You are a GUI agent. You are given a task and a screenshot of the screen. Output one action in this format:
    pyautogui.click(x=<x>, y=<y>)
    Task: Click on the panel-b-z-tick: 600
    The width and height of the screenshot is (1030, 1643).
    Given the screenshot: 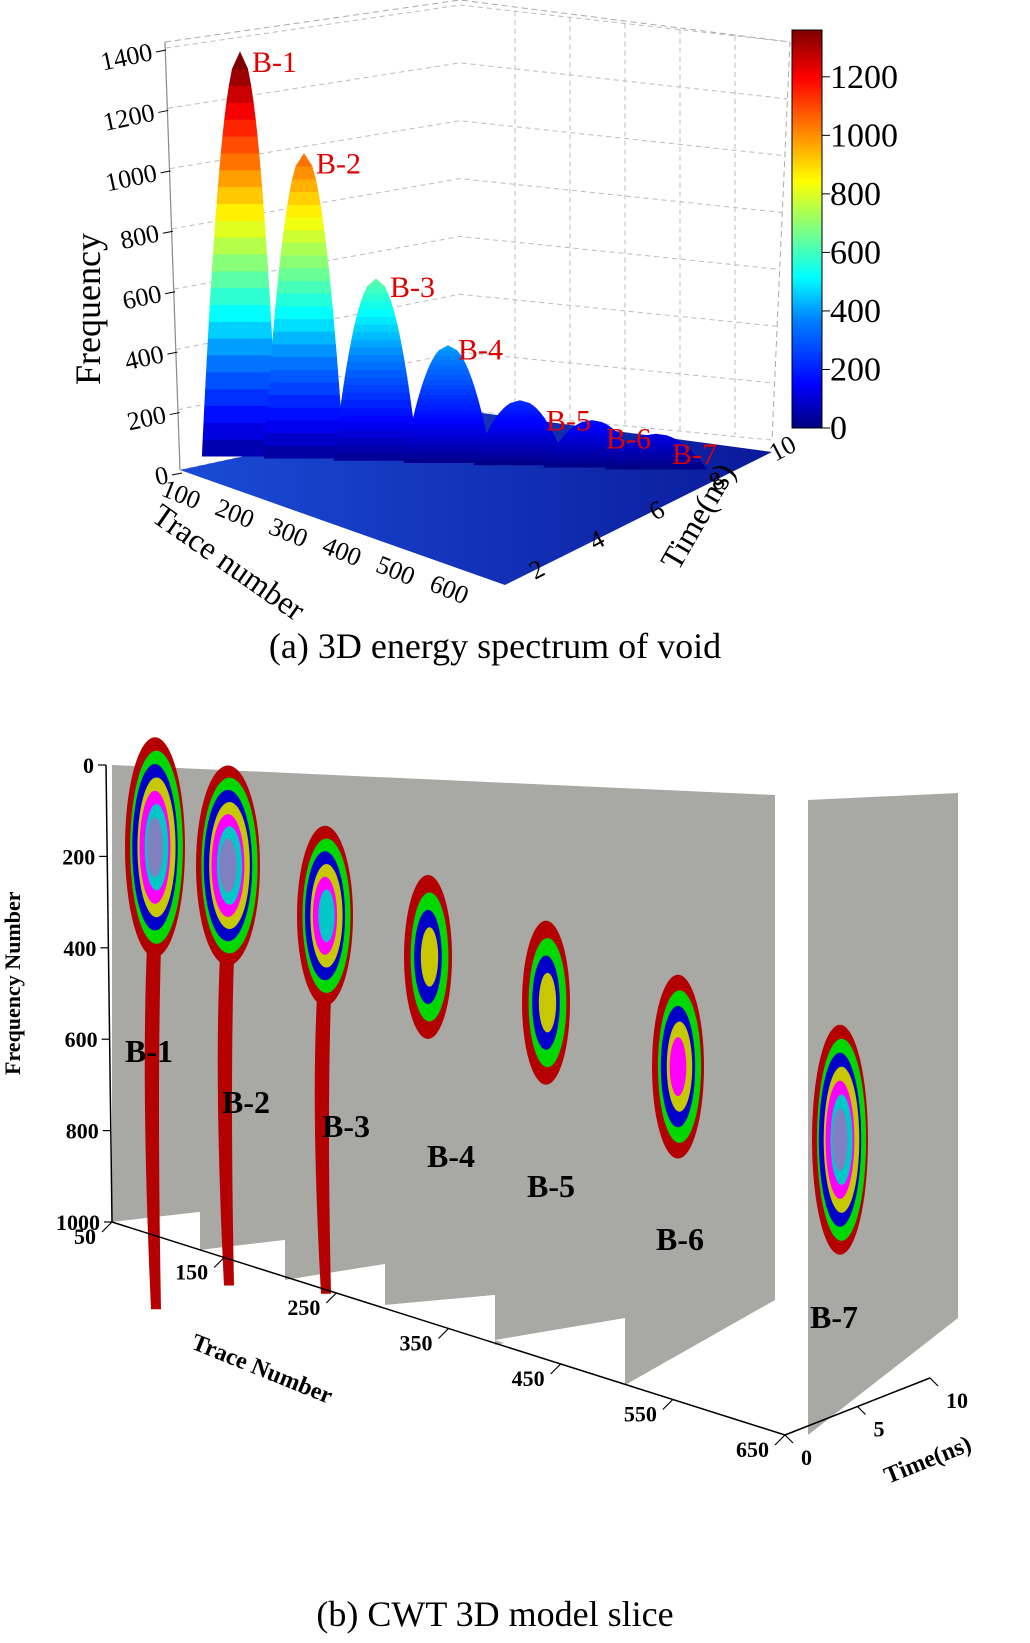 What is the action you would take?
    pyautogui.click(x=81, y=1039)
    